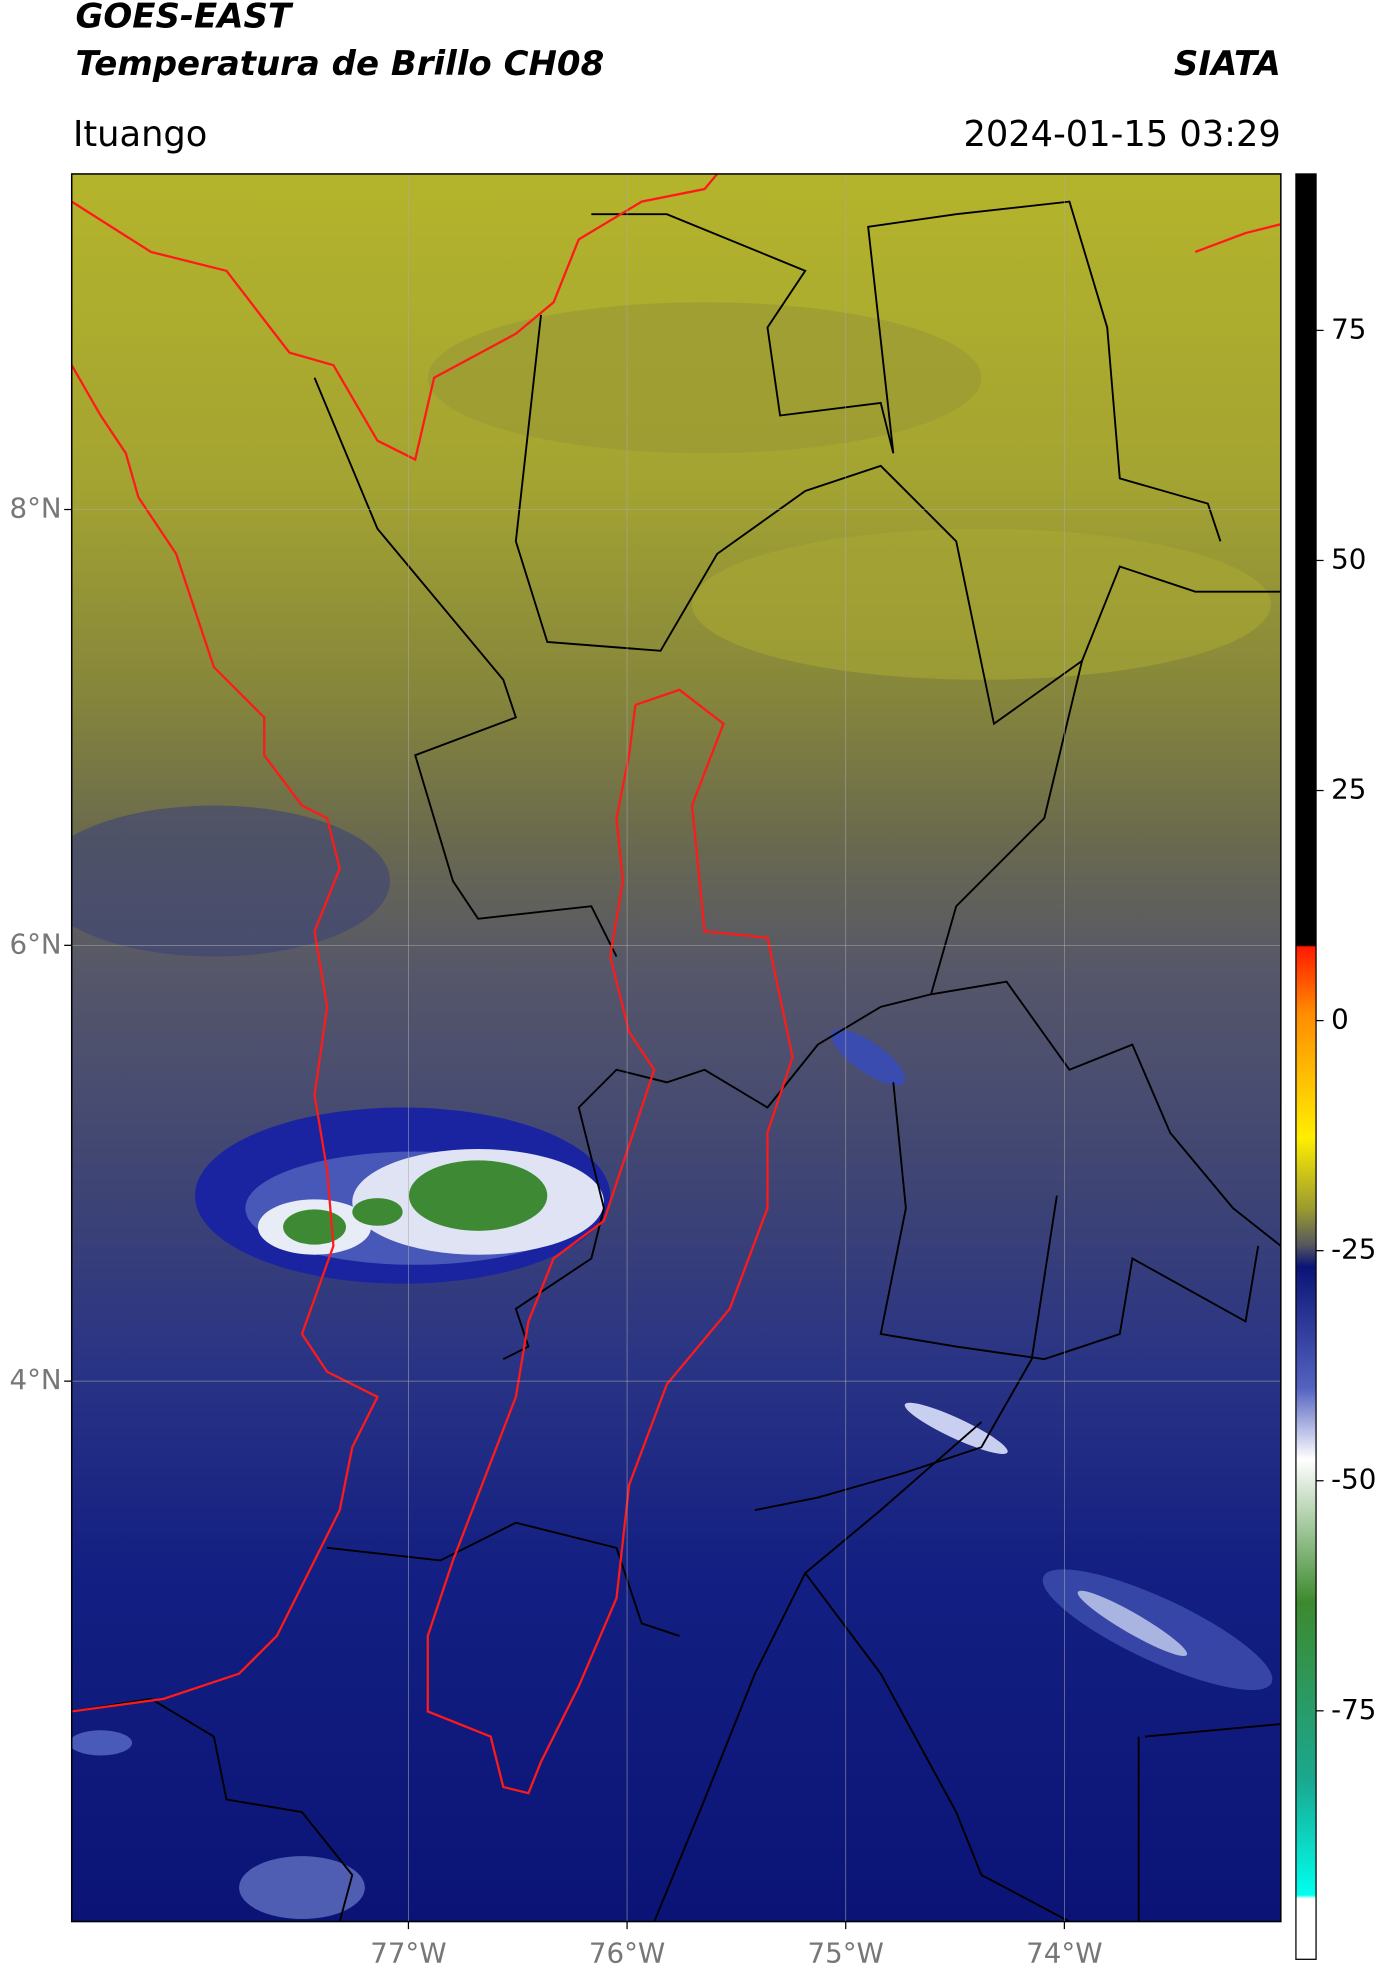 The height and width of the screenshot is (1981, 1384). I want to click on x-tick-label: 75°W, so click(846, 1952).